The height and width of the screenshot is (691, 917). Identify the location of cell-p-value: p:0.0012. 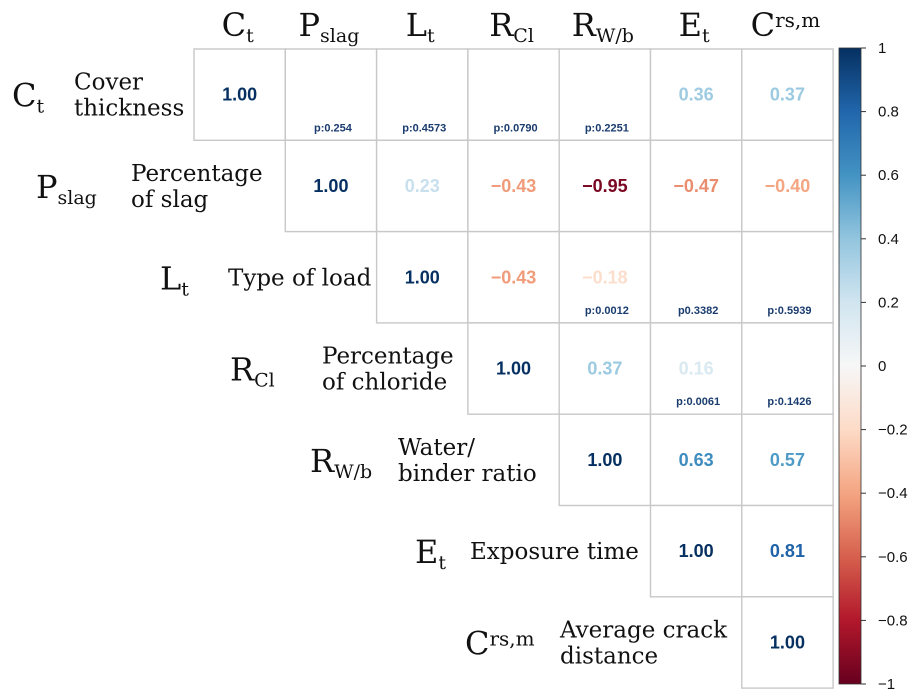
(607, 311).